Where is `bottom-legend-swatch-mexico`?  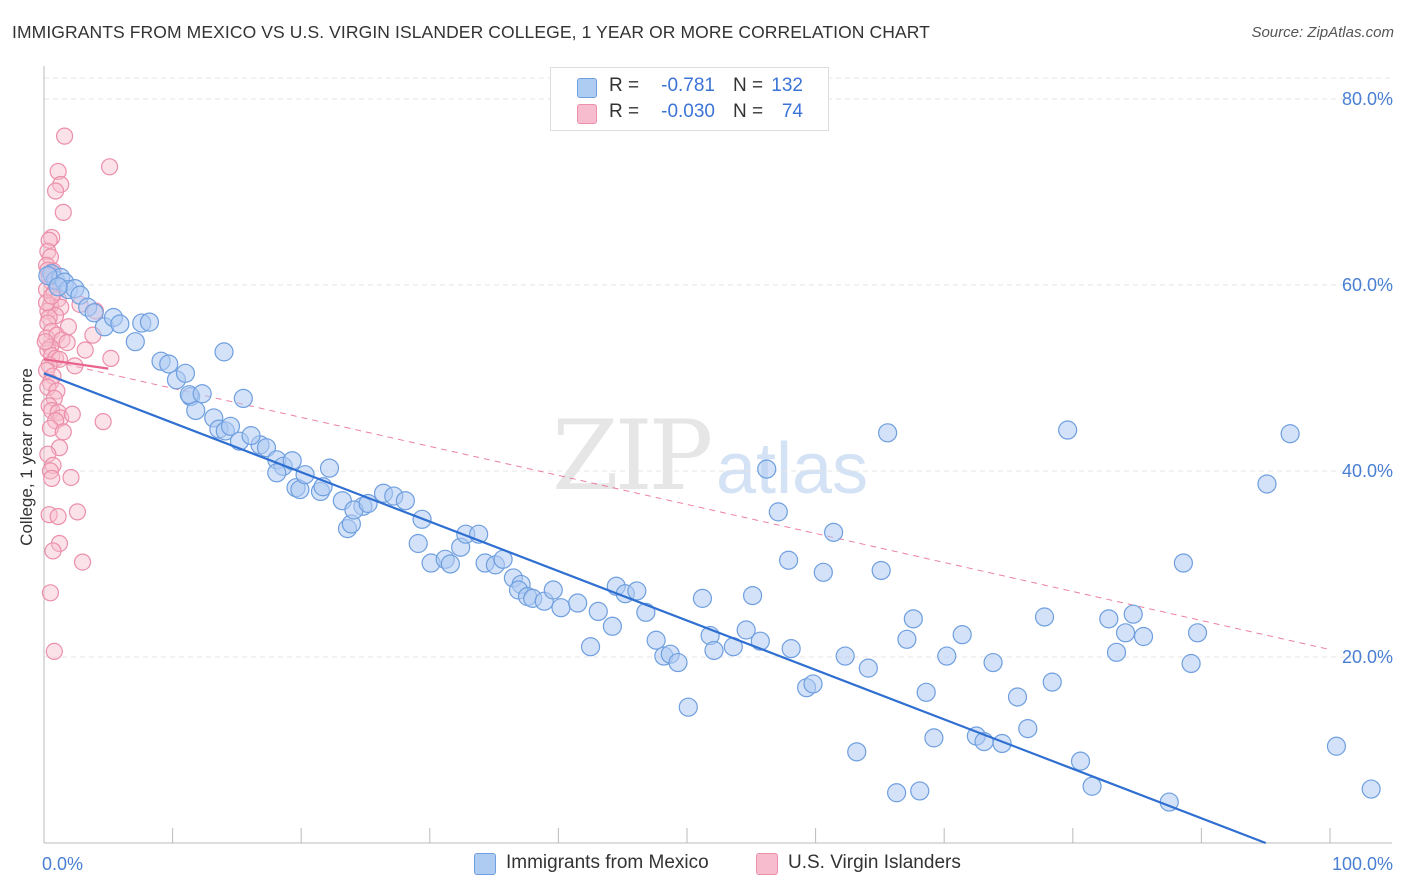 bottom-legend-swatch-mexico is located at coordinates (485, 864).